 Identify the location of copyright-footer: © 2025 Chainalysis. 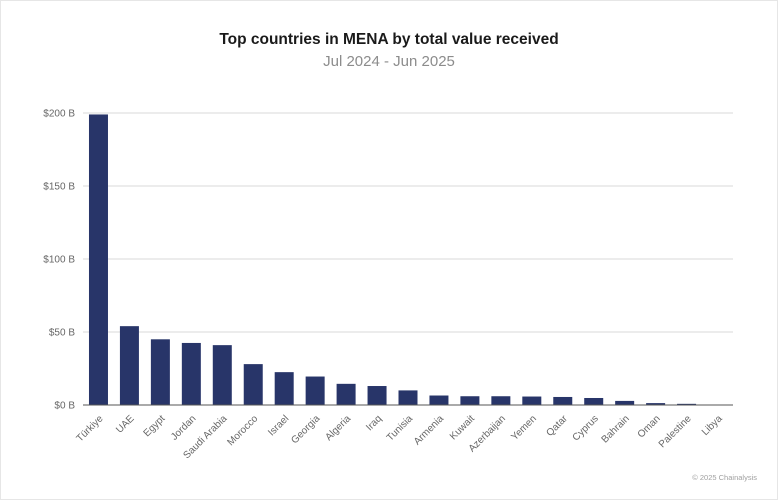
(724, 477).